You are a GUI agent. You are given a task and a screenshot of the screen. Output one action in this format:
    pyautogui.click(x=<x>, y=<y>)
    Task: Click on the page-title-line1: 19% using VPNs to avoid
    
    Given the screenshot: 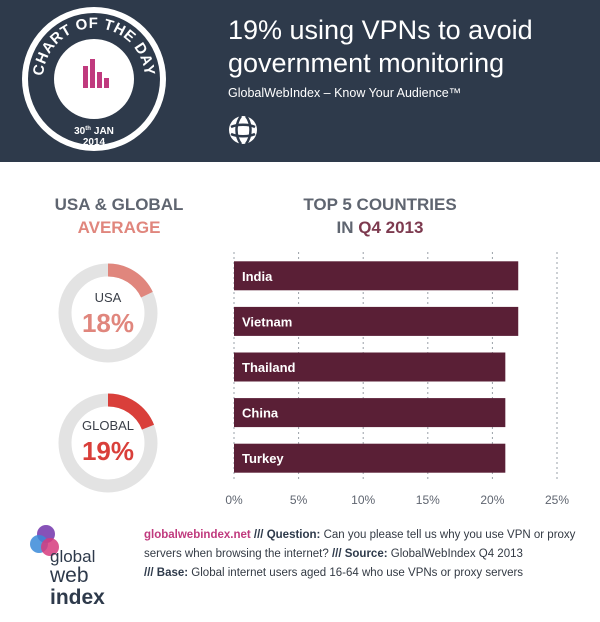 What is the action you would take?
    pyautogui.click(x=380, y=30)
    